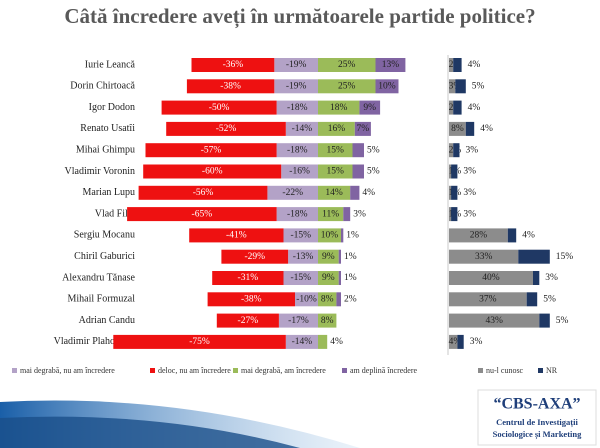  Describe the element at coordinates (505, 370) in the screenshot. I see `legend-label: nu-l cunosc` at that location.